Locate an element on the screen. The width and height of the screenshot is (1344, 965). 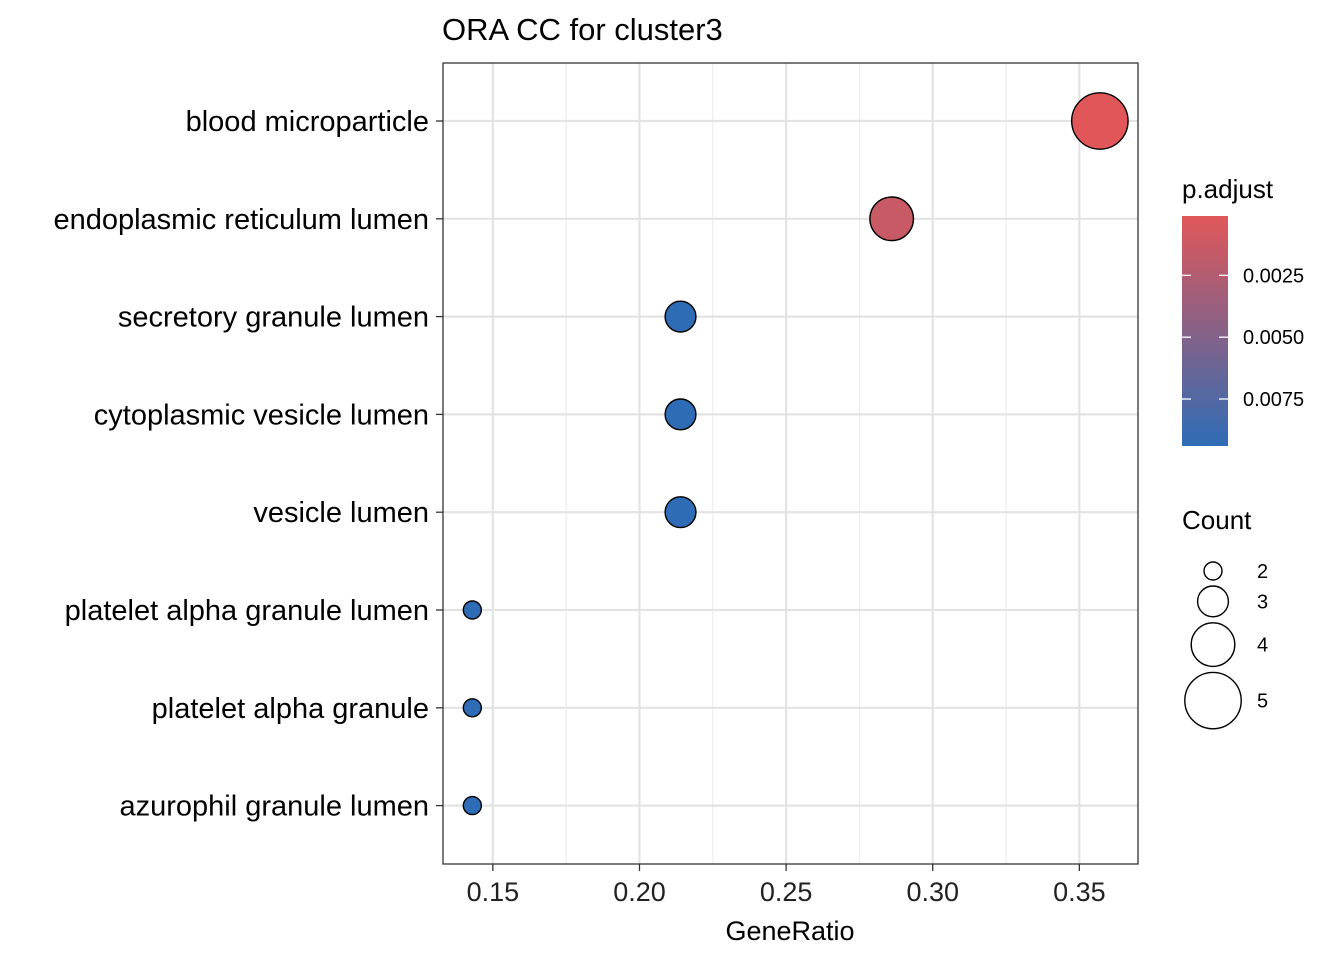
y-tick-label: platelet alpha granule is located at coordinates (290, 709).